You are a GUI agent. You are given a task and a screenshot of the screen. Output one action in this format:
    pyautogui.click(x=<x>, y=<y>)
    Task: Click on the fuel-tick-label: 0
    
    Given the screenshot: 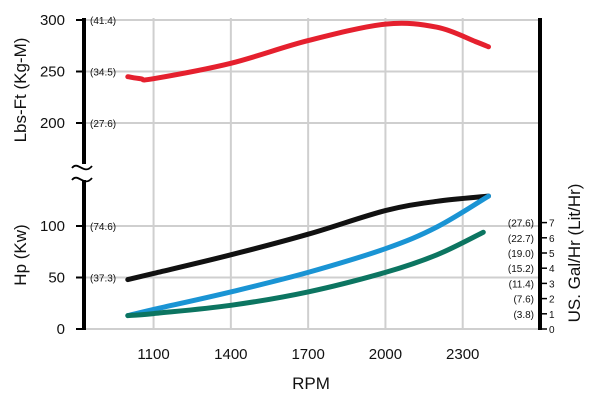 What is the action you would take?
    pyautogui.click(x=552, y=330)
    